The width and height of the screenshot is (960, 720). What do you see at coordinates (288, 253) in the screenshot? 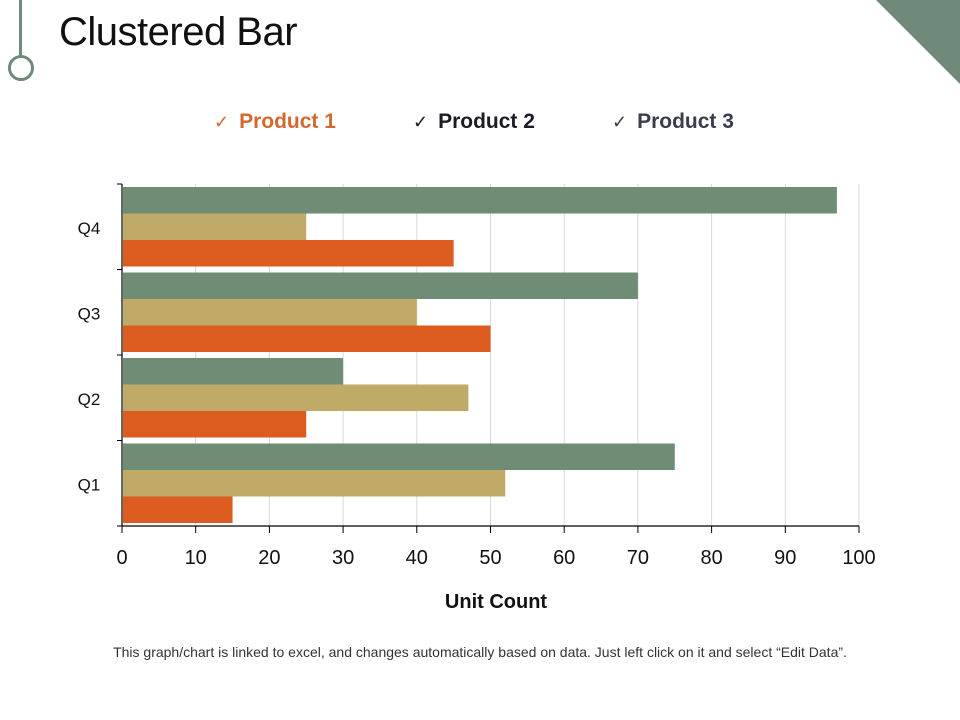
I see `bar-product-1-q4` at bounding box center [288, 253].